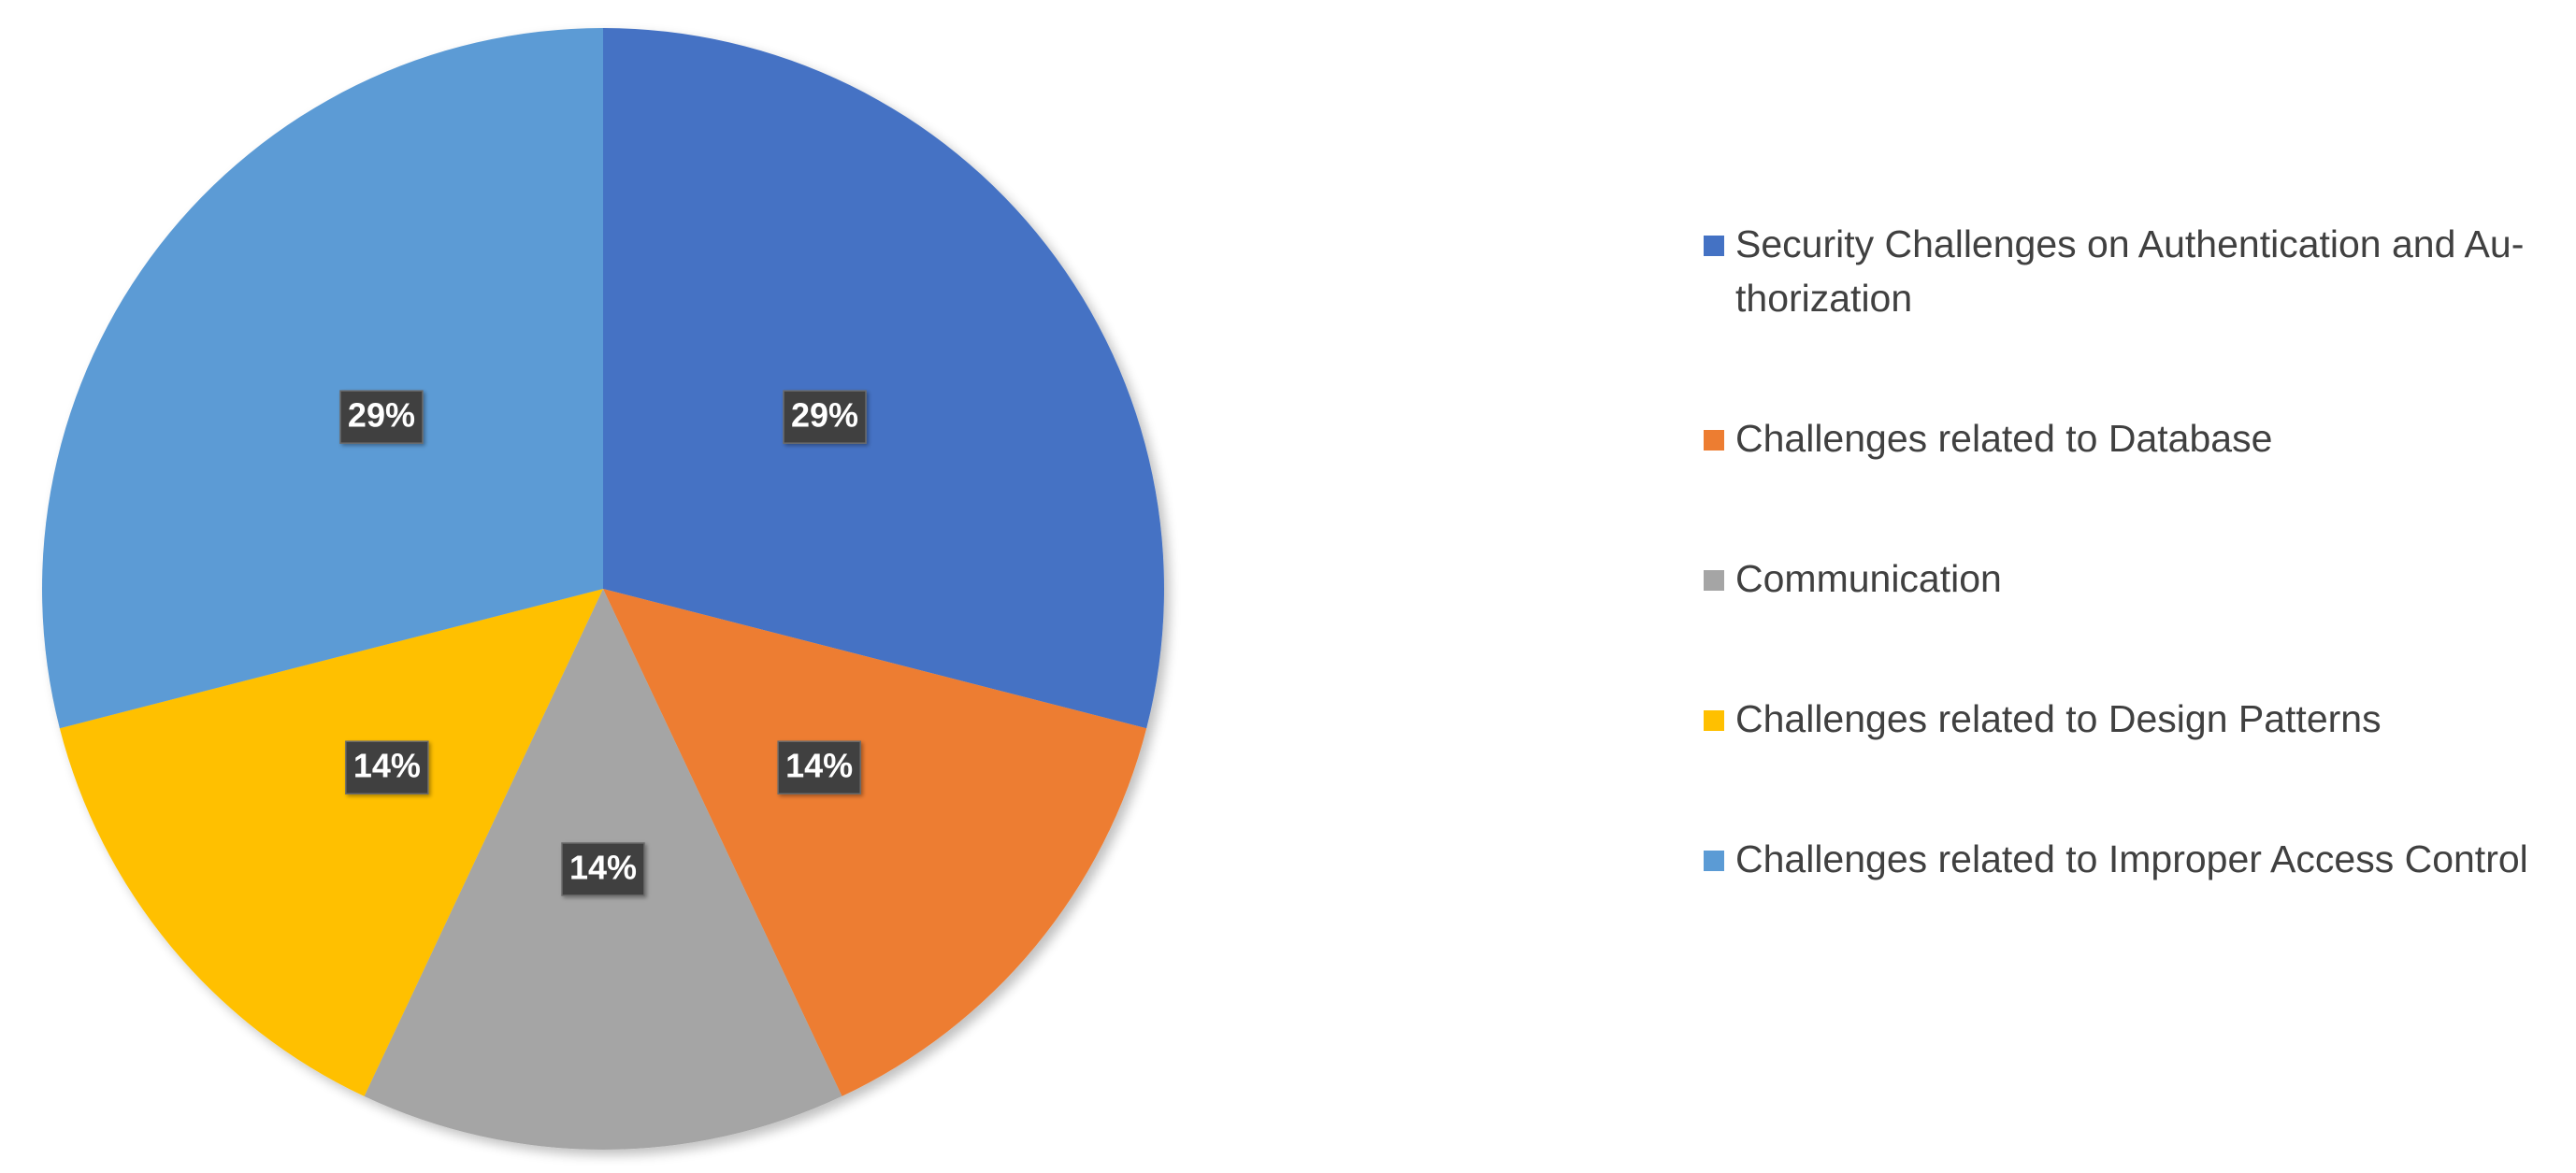 The height and width of the screenshot is (1173, 2576). I want to click on legend-item: Challenges related to Database, so click(2134, 438).